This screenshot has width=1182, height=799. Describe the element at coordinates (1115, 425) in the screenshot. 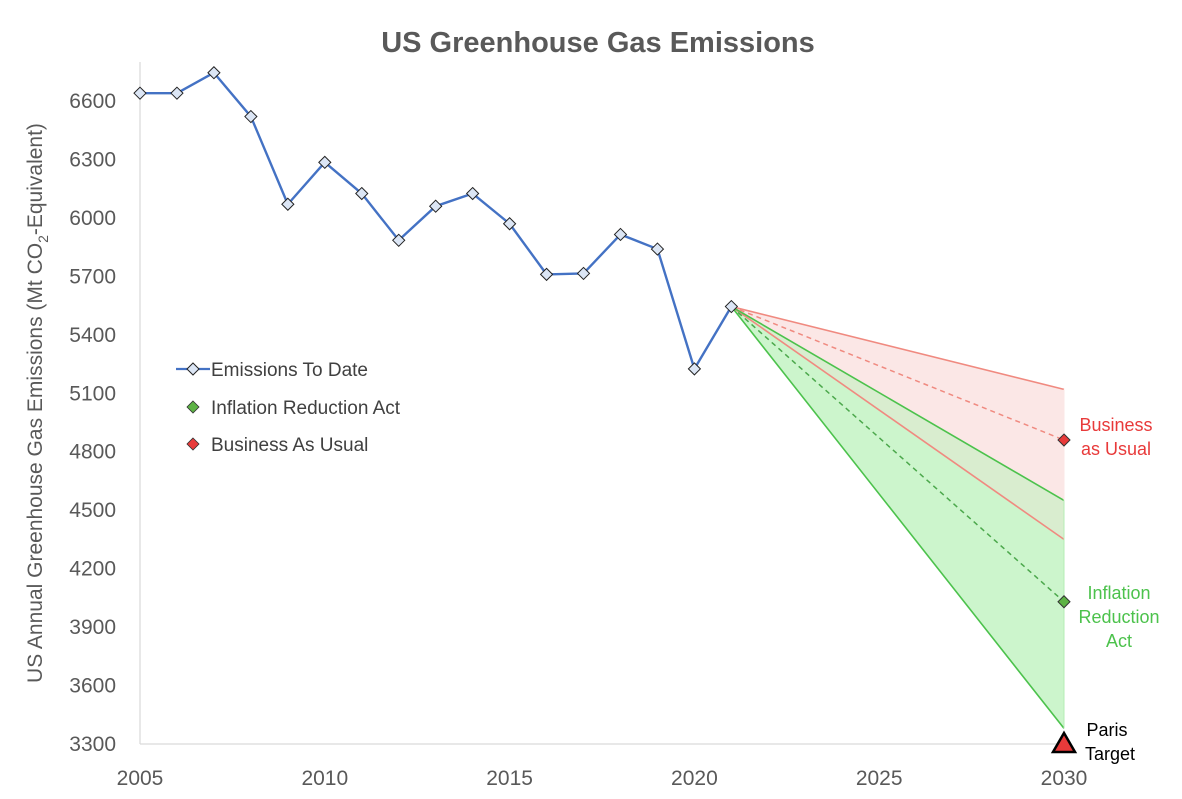

I see `bau-annotation-line1: Business` at that location.